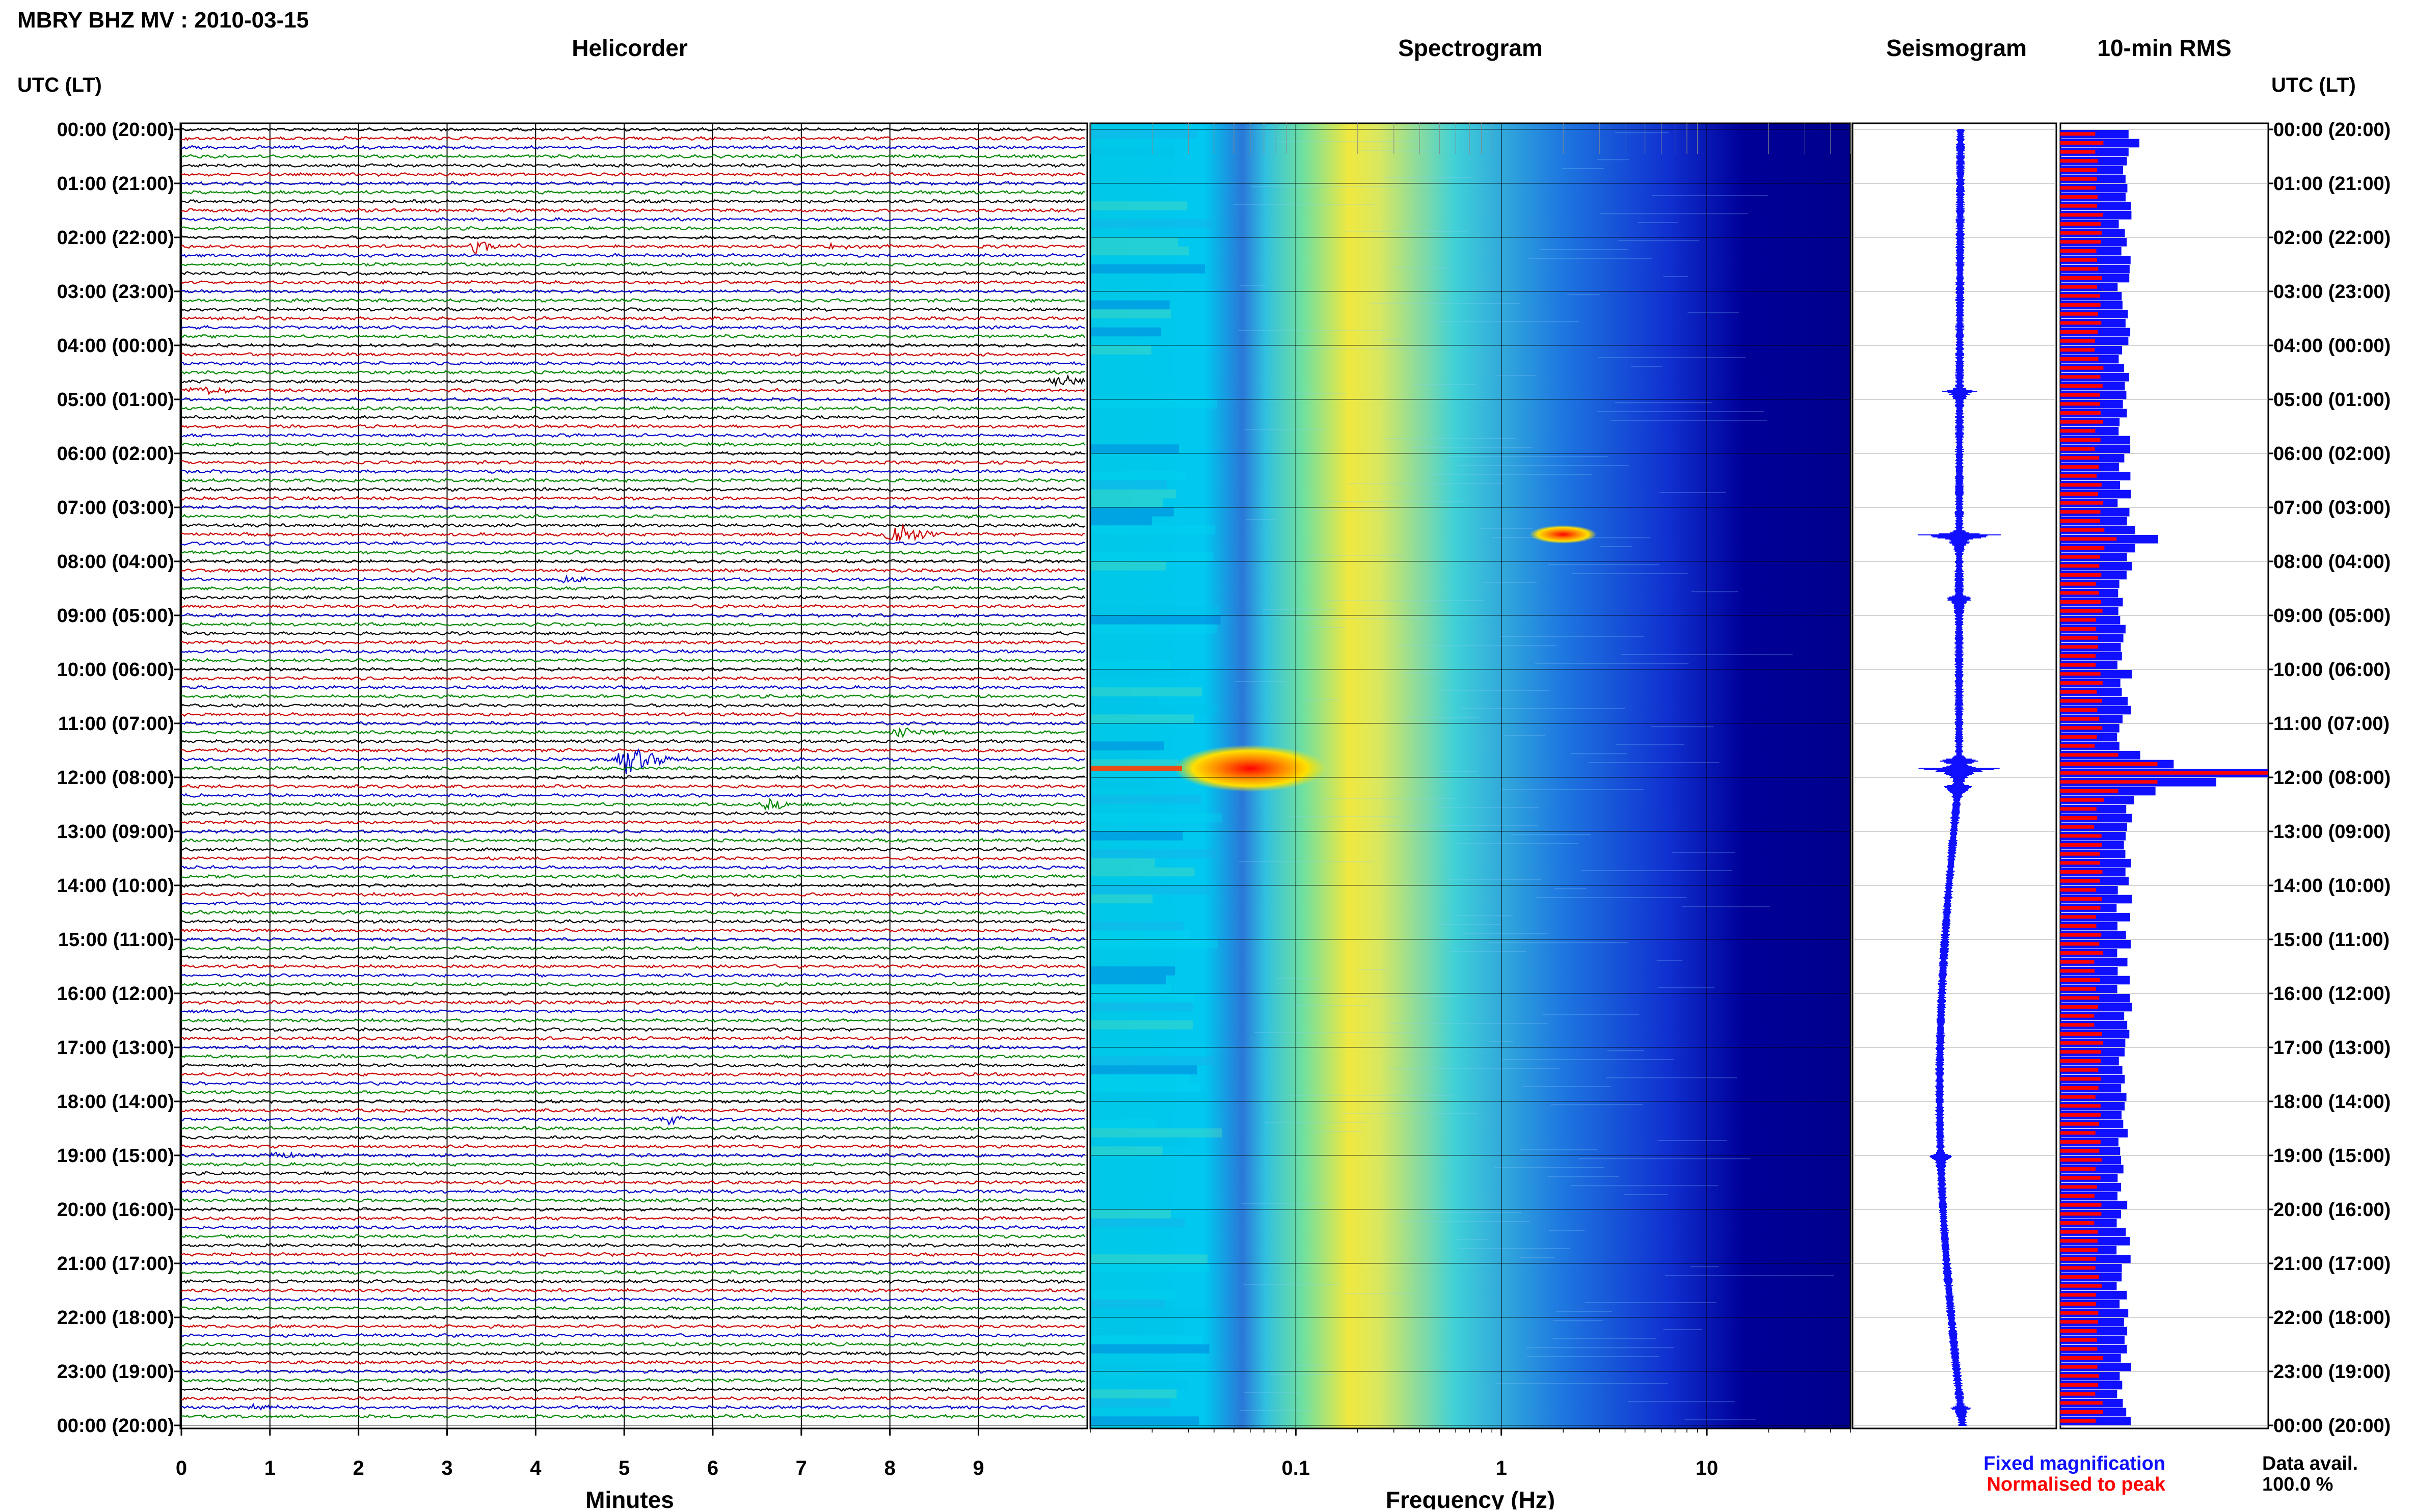 Image resolution: width=2415 pixels, height=1512 pixels. What do you see at coordinates (60, 85) in the screenshot?
I see `left-axis-title: UTC (LT)` at bounding box center [60, 85].